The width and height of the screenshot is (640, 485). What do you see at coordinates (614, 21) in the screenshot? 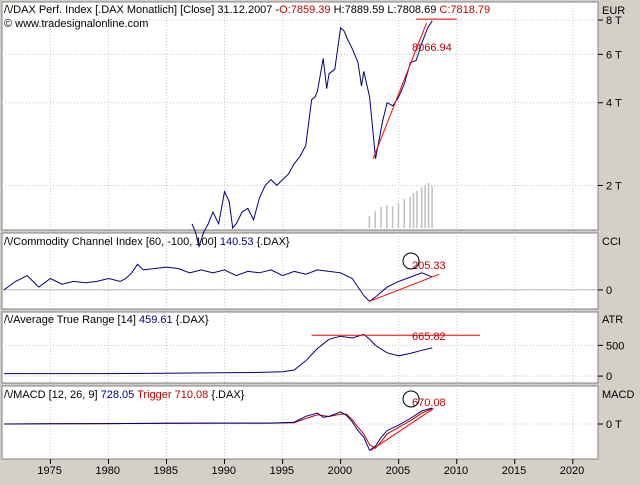
I see `y-tick-label: 8 T` at bounding box center [614, 21].